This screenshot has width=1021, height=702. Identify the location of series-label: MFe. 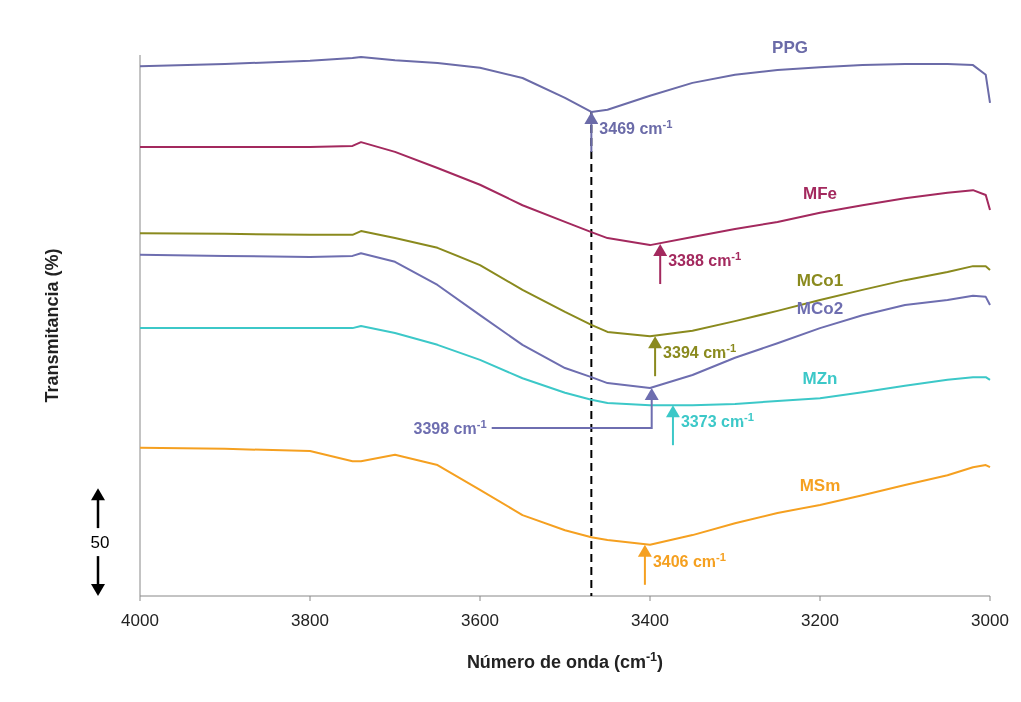
(820, 193).